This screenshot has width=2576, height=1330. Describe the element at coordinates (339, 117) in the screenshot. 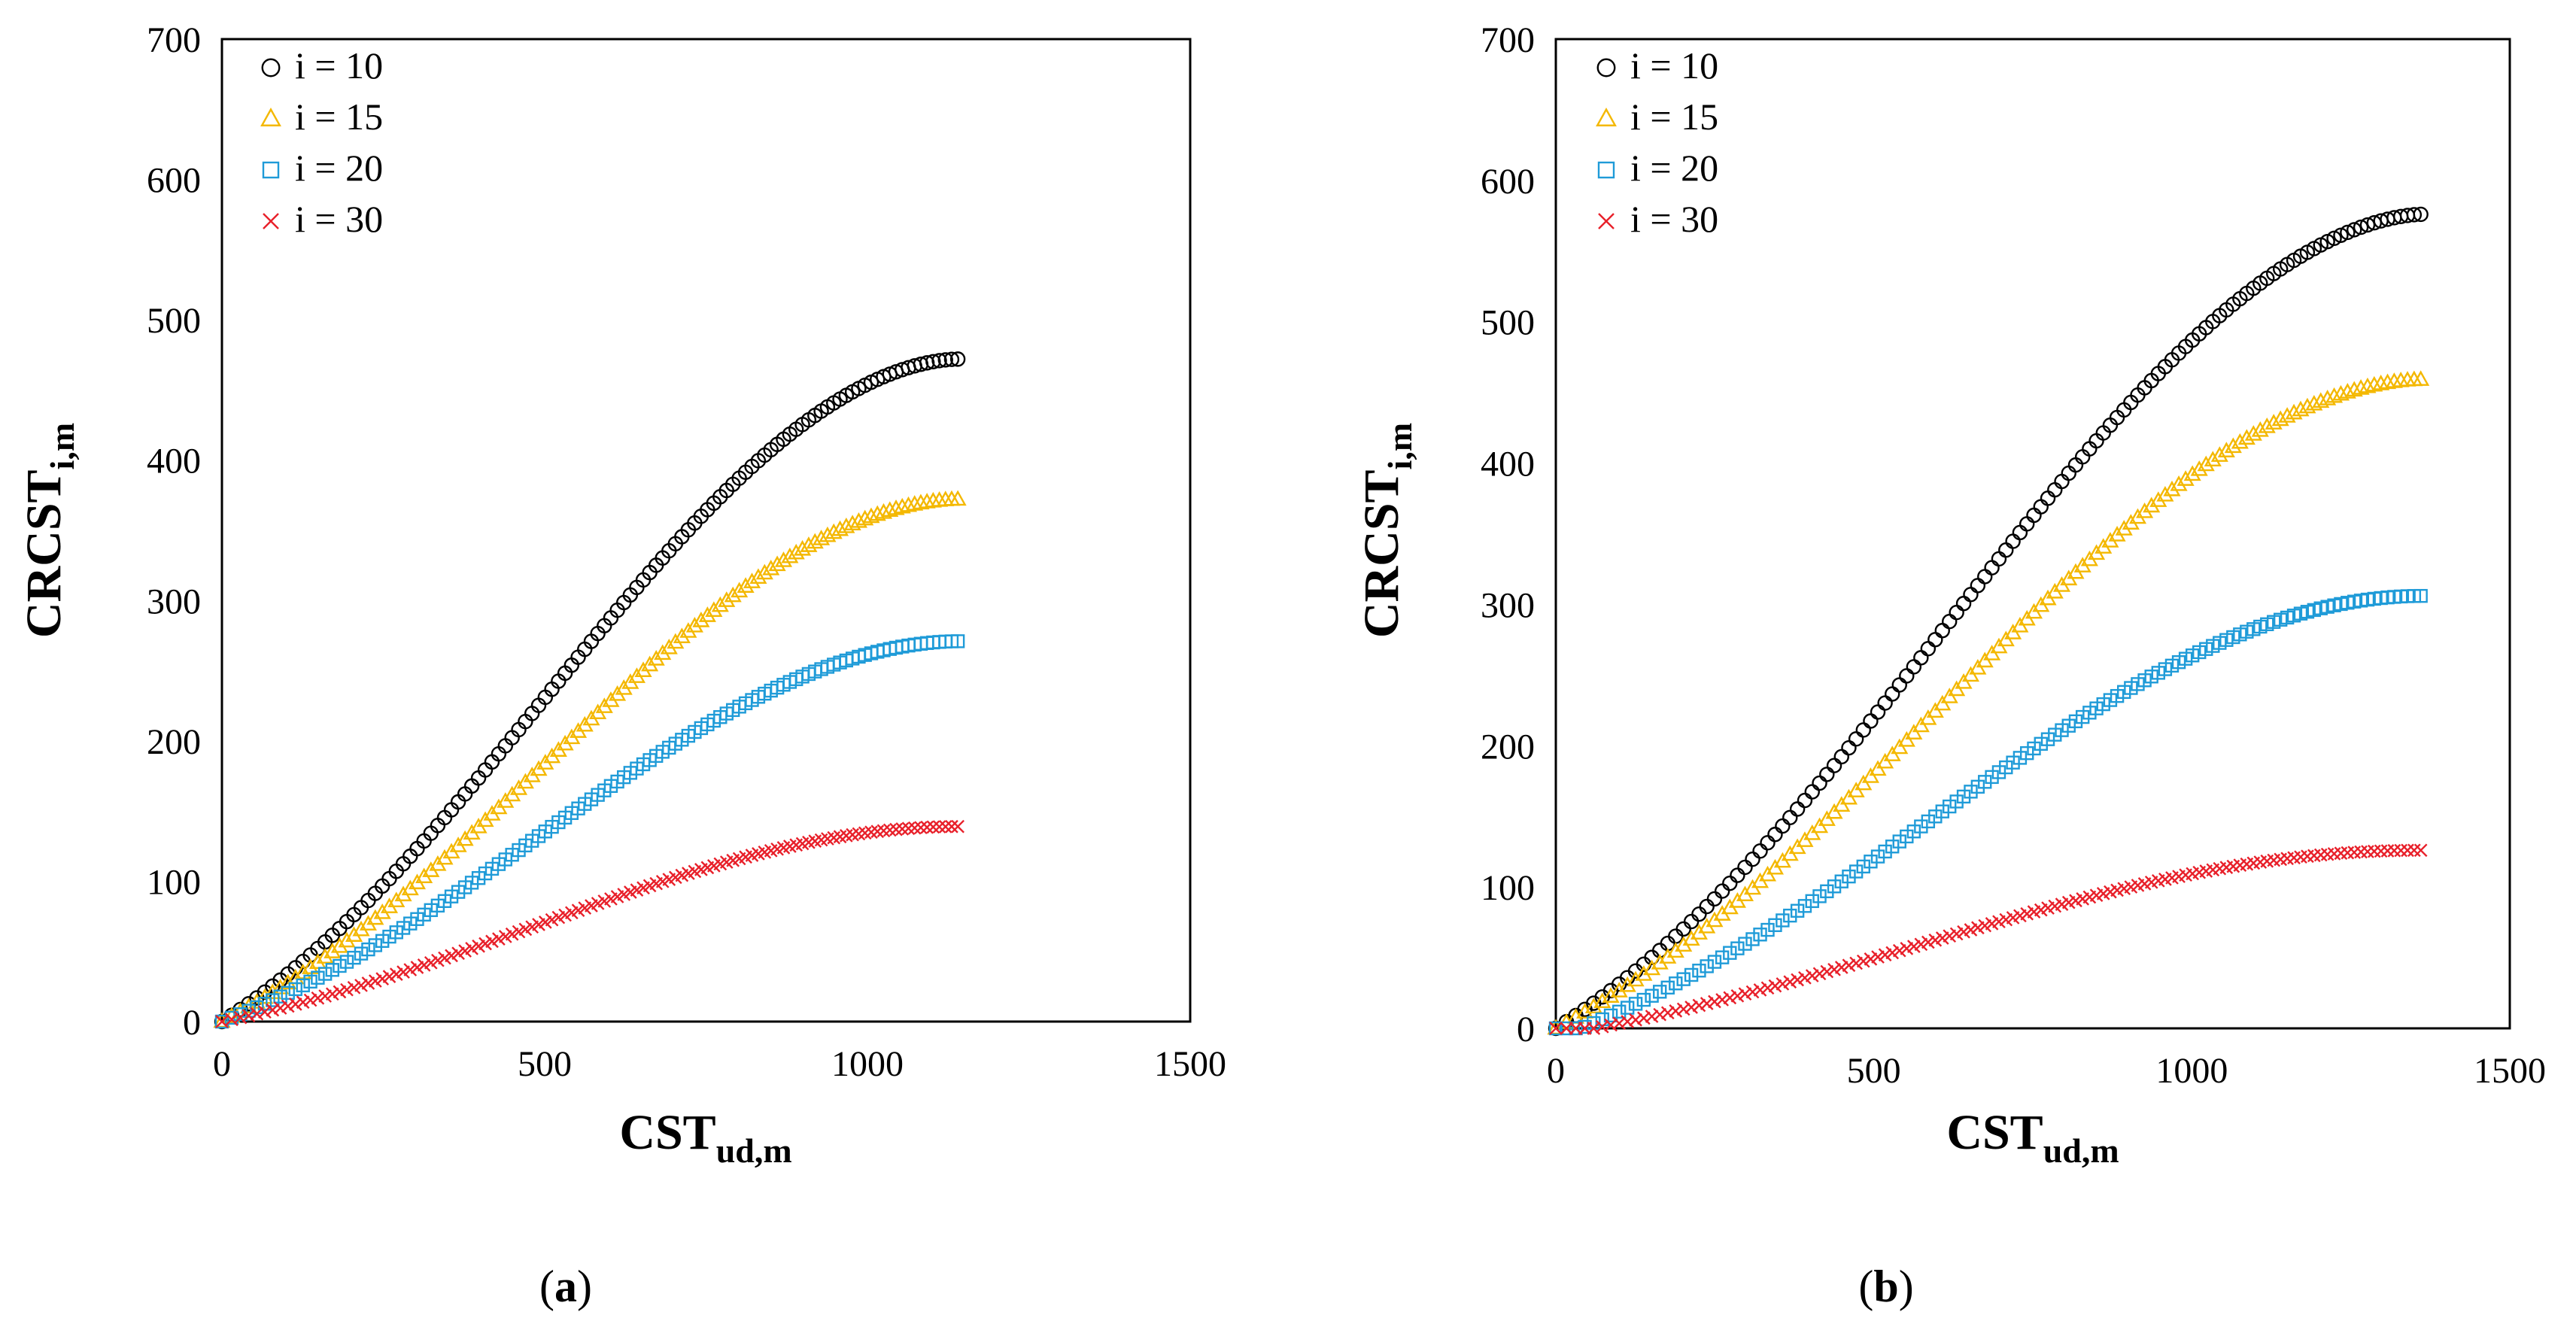

I see `legend-label: i = 15` at that location.